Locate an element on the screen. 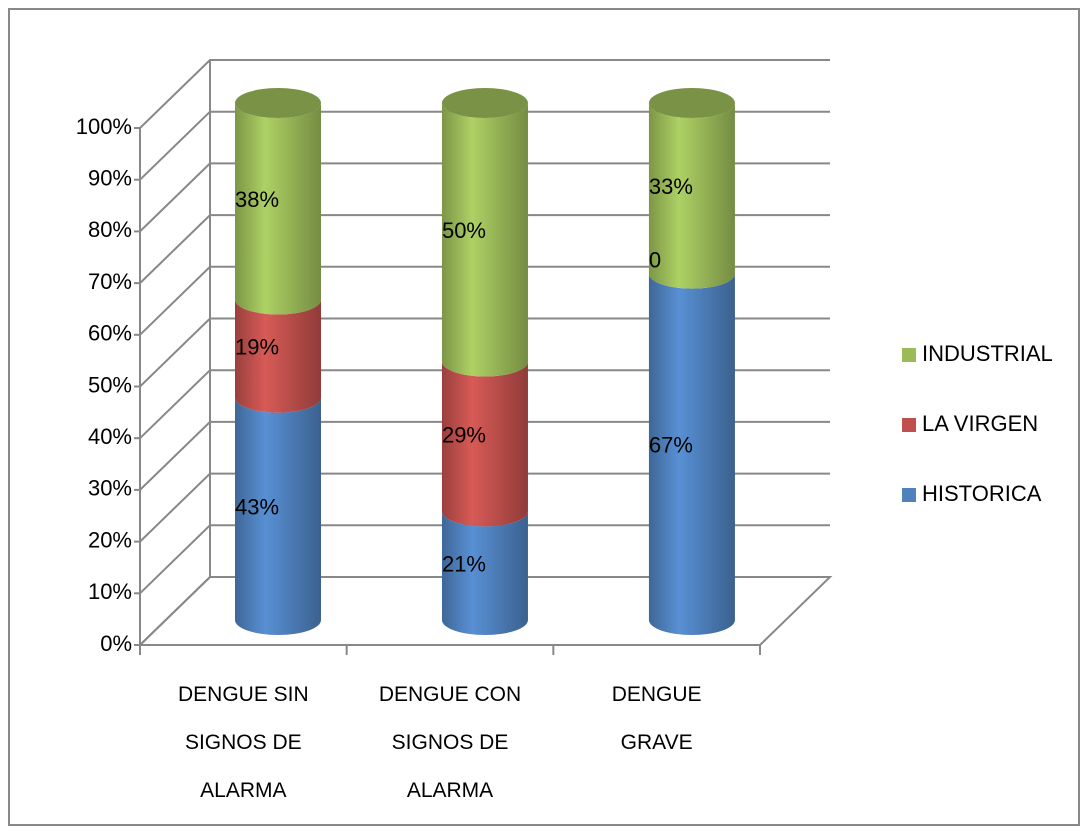 Image resolution: width=1090 pixels, height=836 pixels. y-tick-label: 10% is located at coordinates (110, 591).